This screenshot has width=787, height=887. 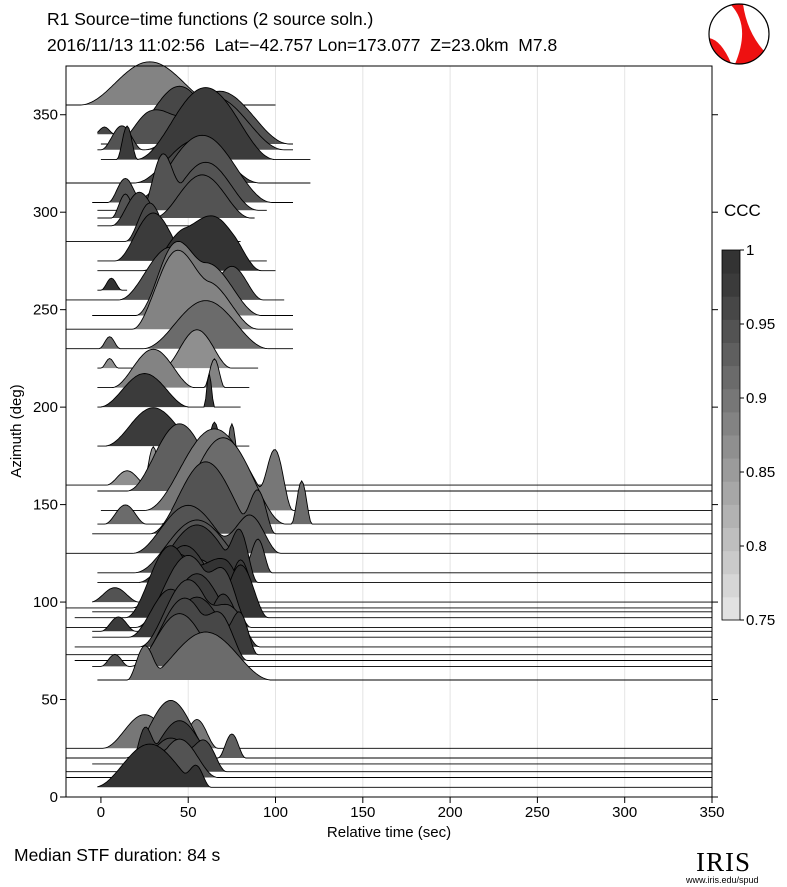 I want to click on colorbar-label: CCC, so click(x=742, y=210).